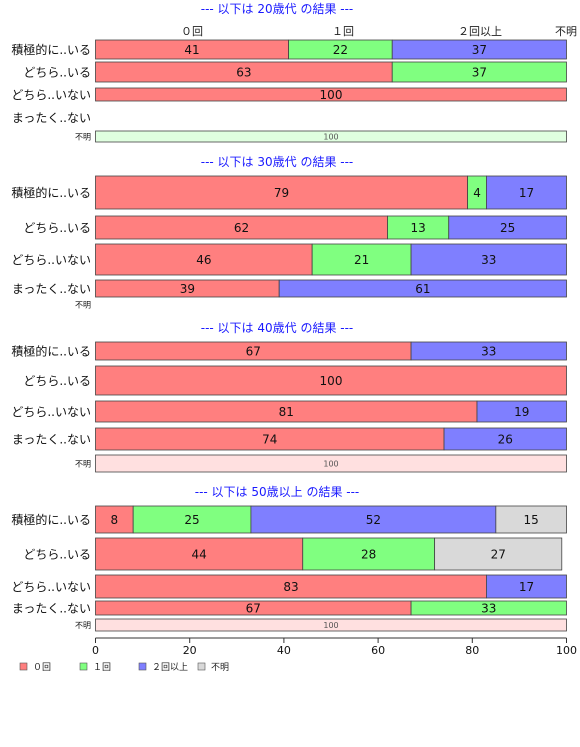 The image size is (580, 747). What do you see at coordinates (241, 228) in the screenshot?
I see `data-label: 62` at bounding box center [241, 228].